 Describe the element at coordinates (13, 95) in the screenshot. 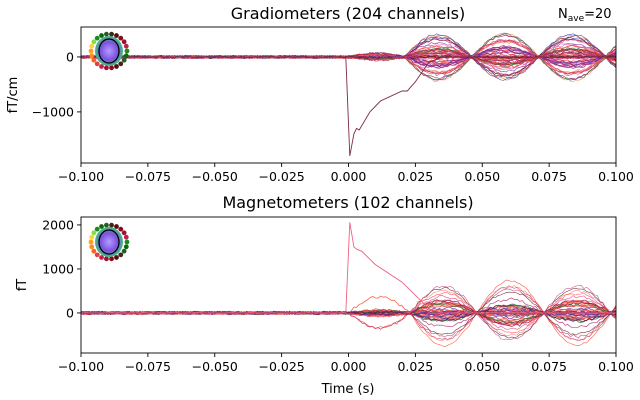

I see `gradiometers-ylabel: fT/cm` at that location.